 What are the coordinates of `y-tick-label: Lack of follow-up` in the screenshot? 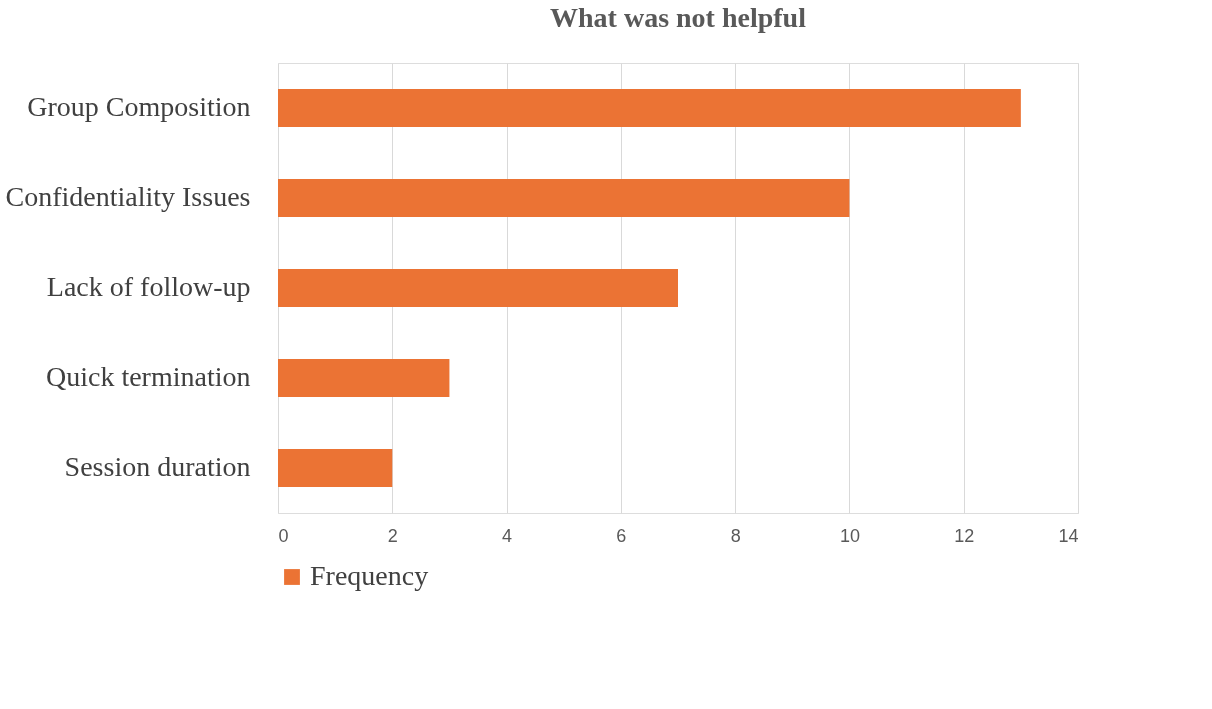 It's located at (148, 286).